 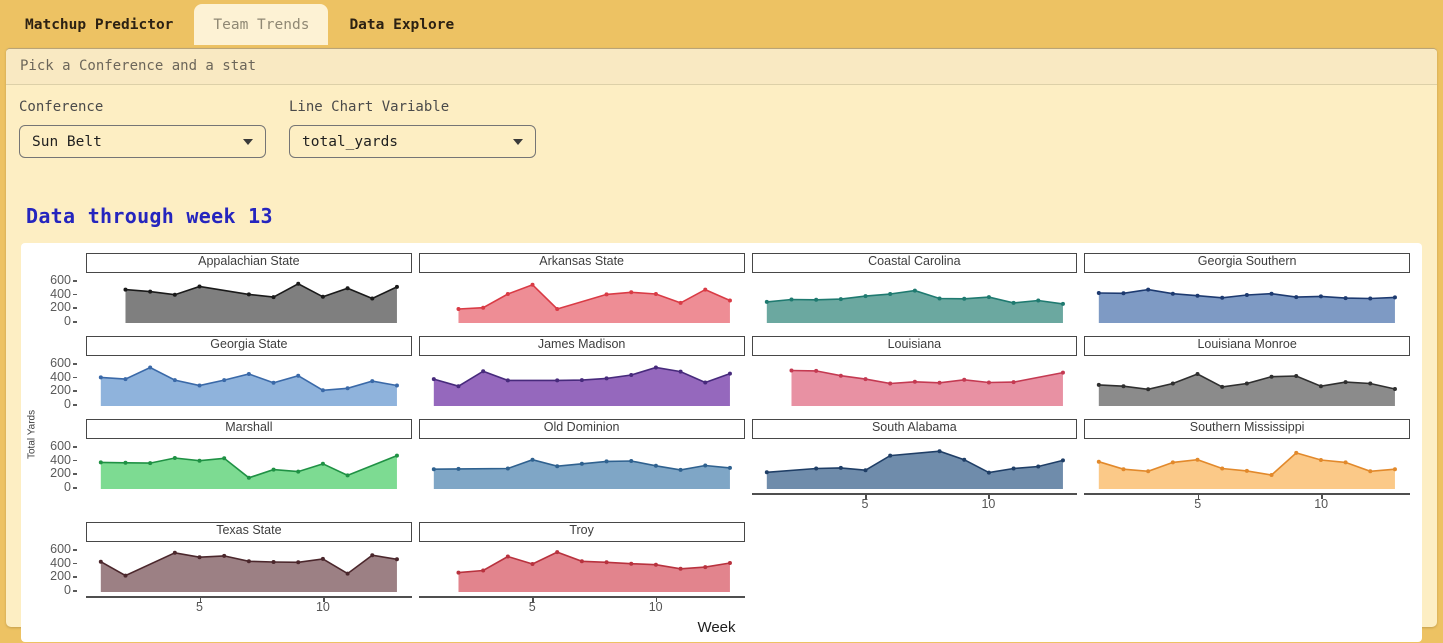 I want to click on facet-georgia-state: Georgia State, so click(x=249, y=373).